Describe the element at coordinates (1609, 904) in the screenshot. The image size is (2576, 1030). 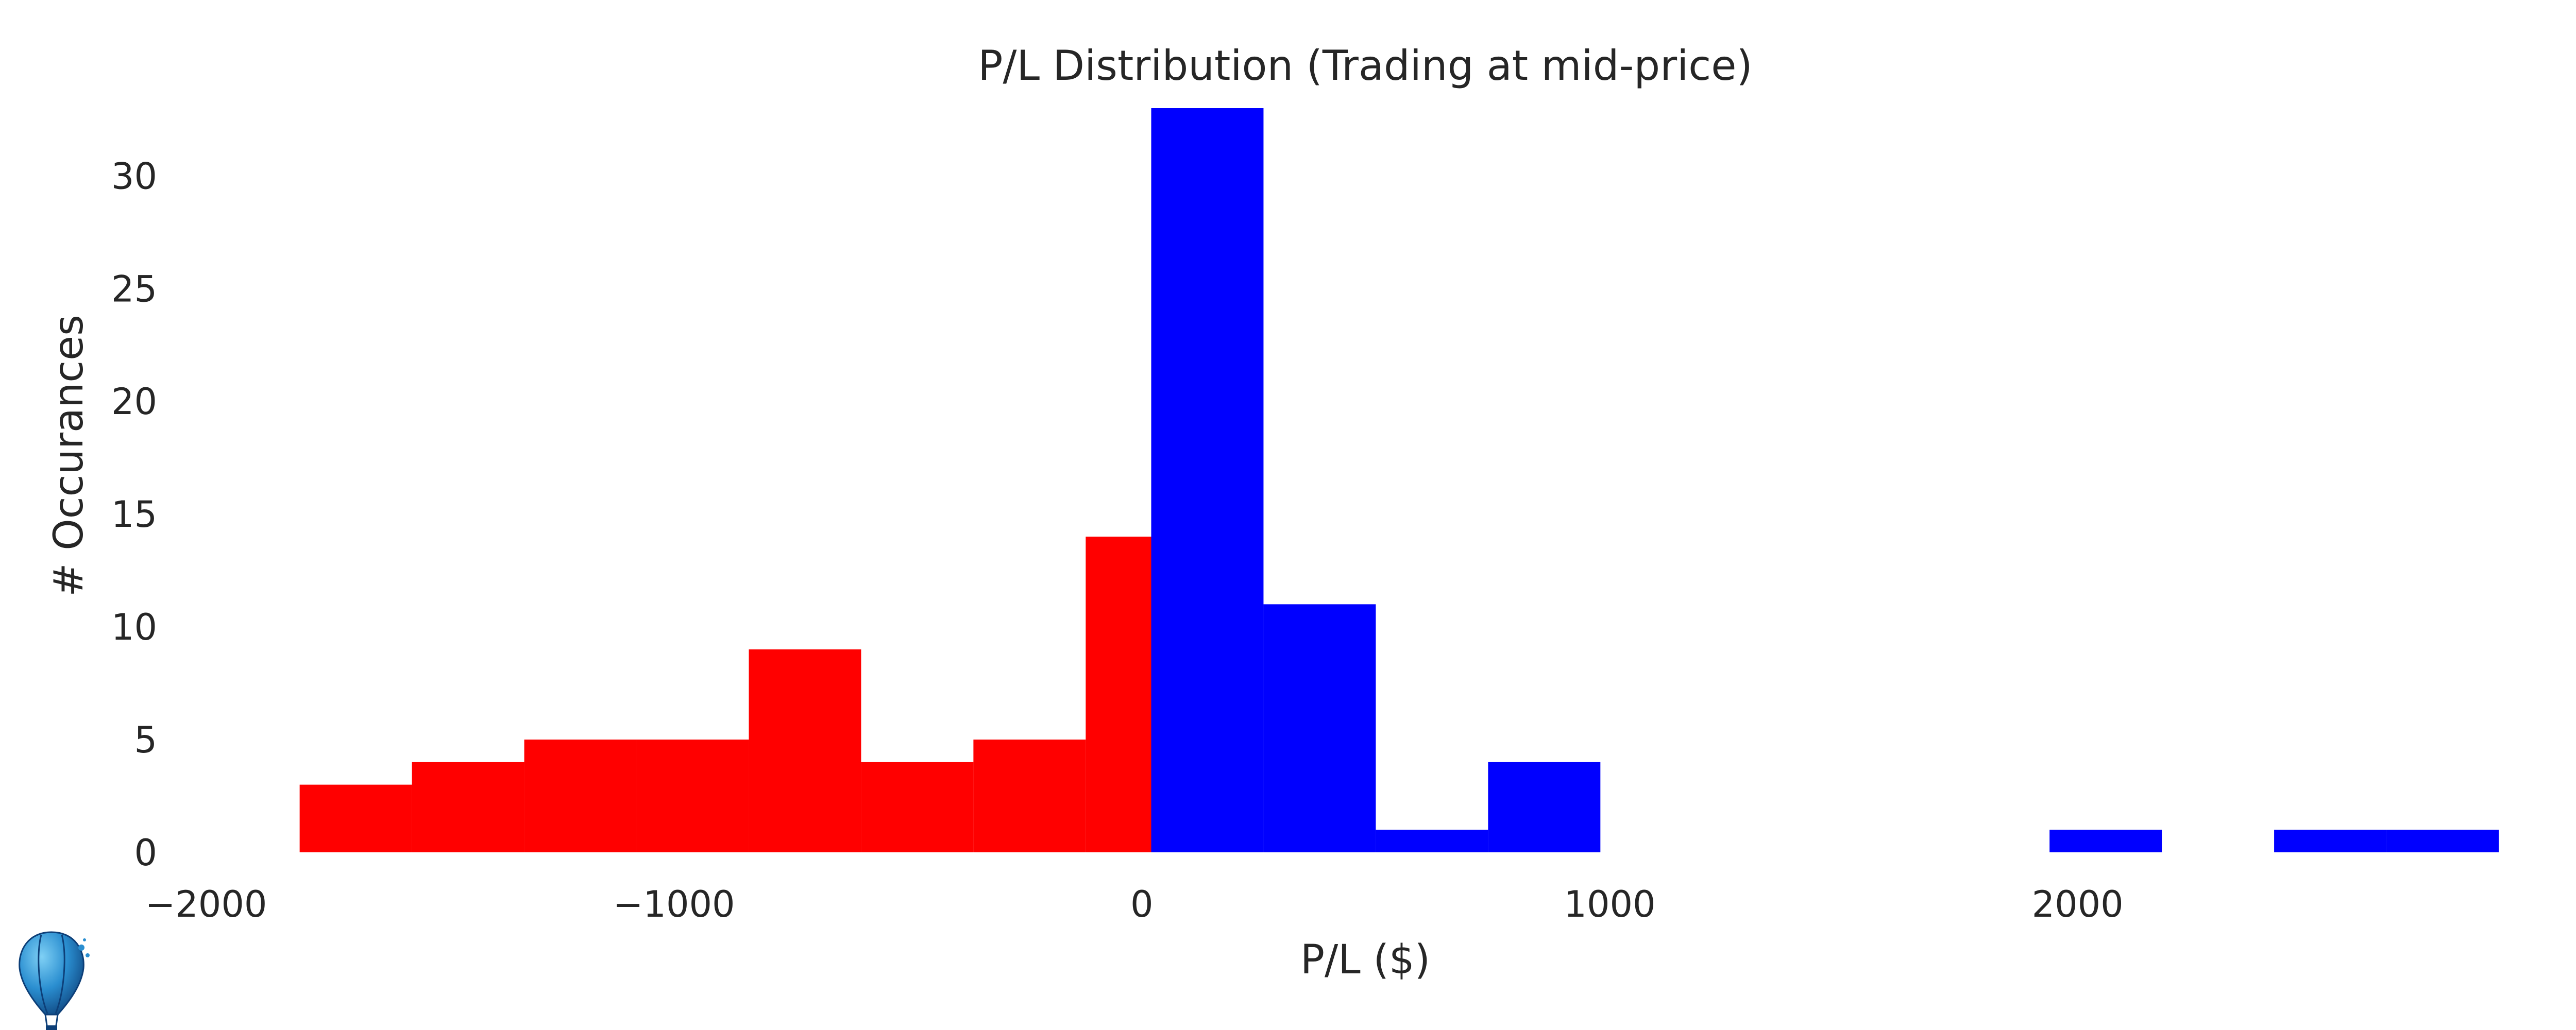
I see `x-tick-label: 1000` at that location.